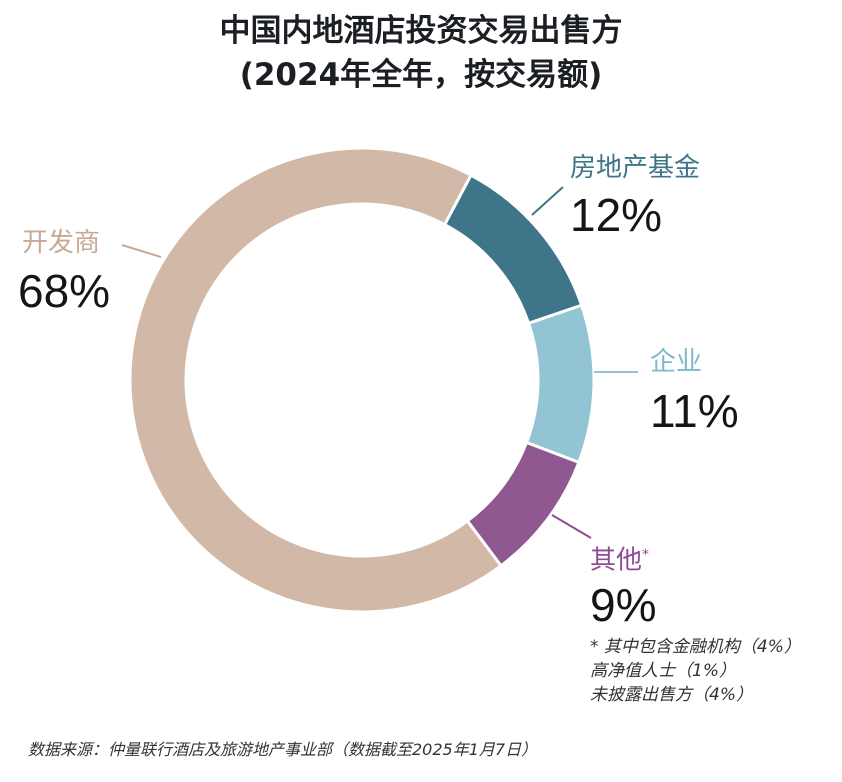  I want to click on label-fund-pct: 12%, so click(616, 215).